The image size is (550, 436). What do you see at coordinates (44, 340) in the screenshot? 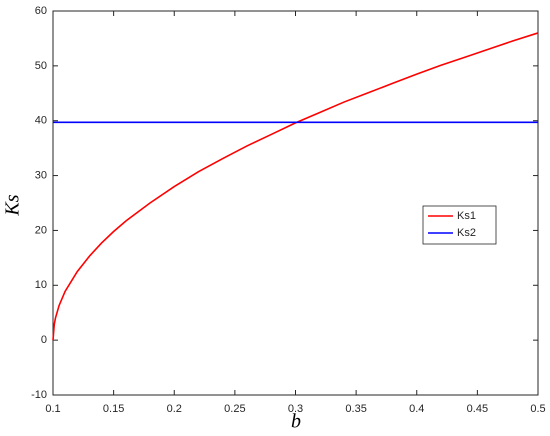
I see `y-tick-label: 0` at bounding box center [44, 340].